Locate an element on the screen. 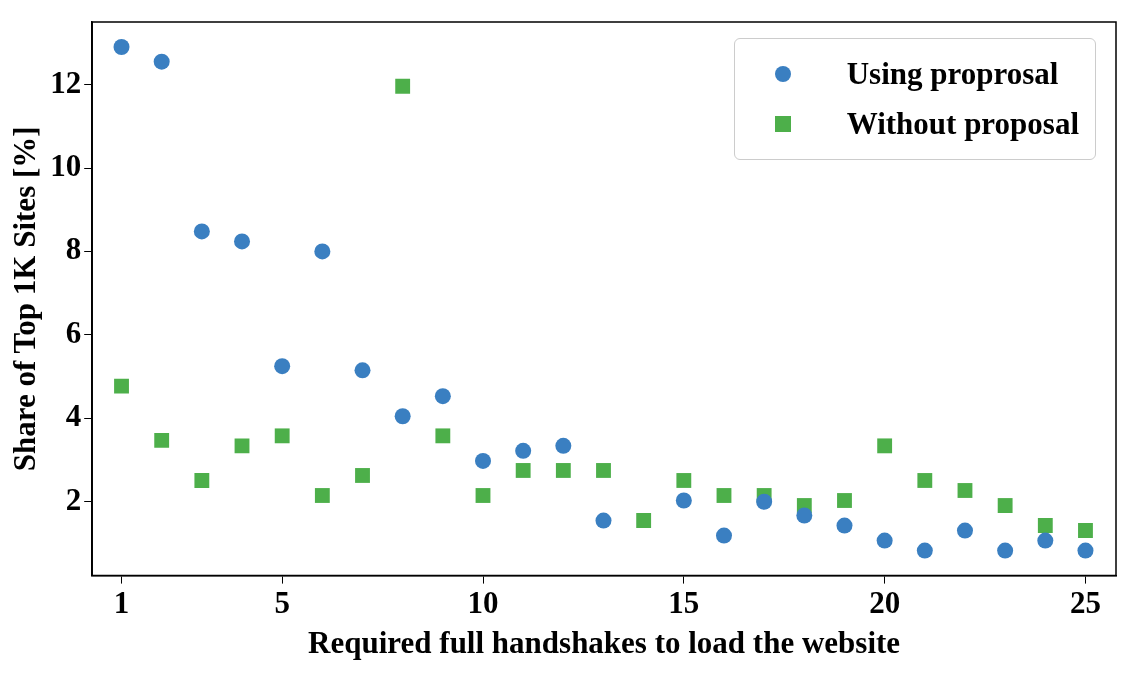  y-tick-label: 6 is located at coordinates (73, 332).